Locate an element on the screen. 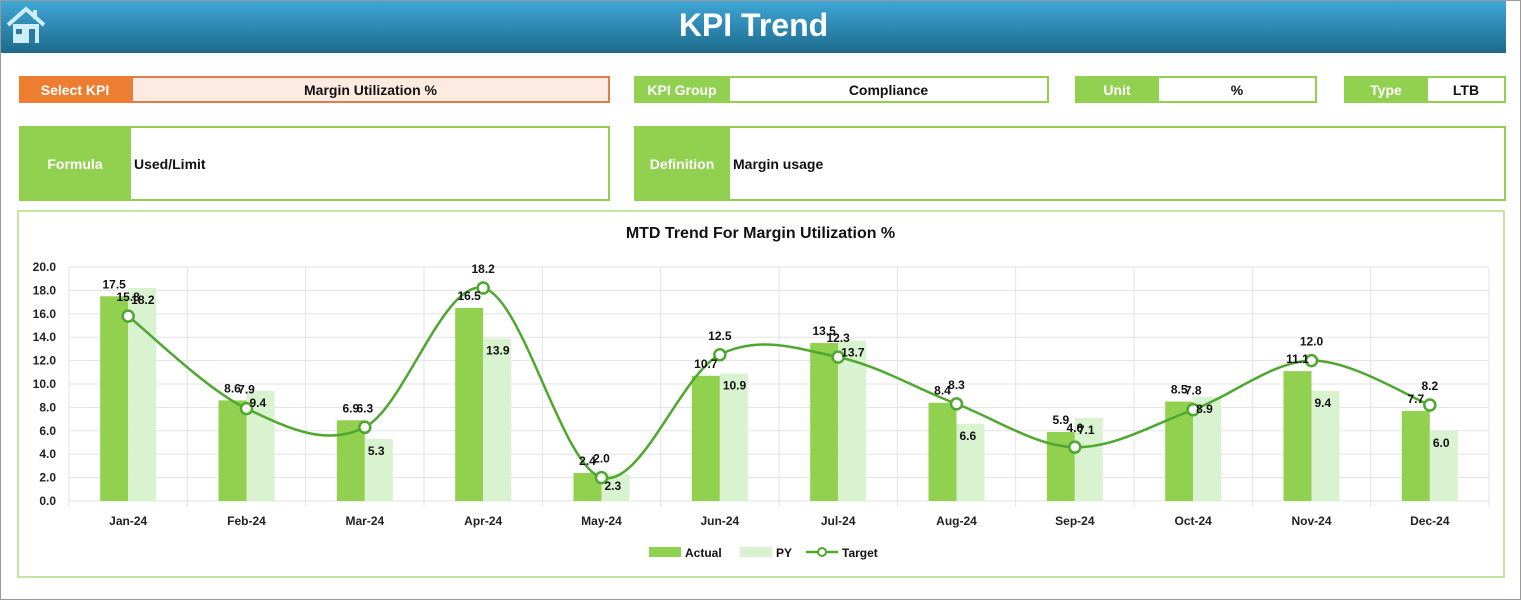  y-tick-label: 14.0 is located at coordinates (45, 337).